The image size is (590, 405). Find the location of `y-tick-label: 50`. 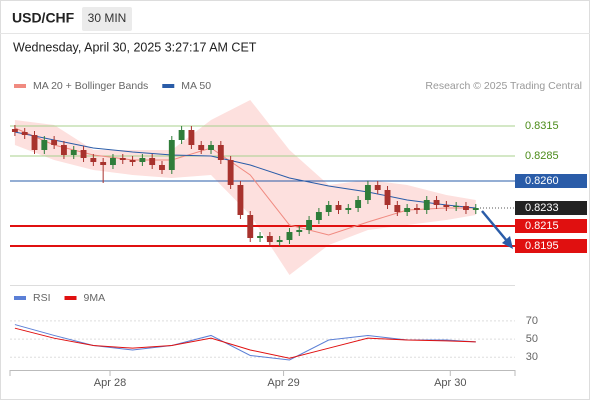

y-tick-label: 50 is located at coordinates (532, 339).